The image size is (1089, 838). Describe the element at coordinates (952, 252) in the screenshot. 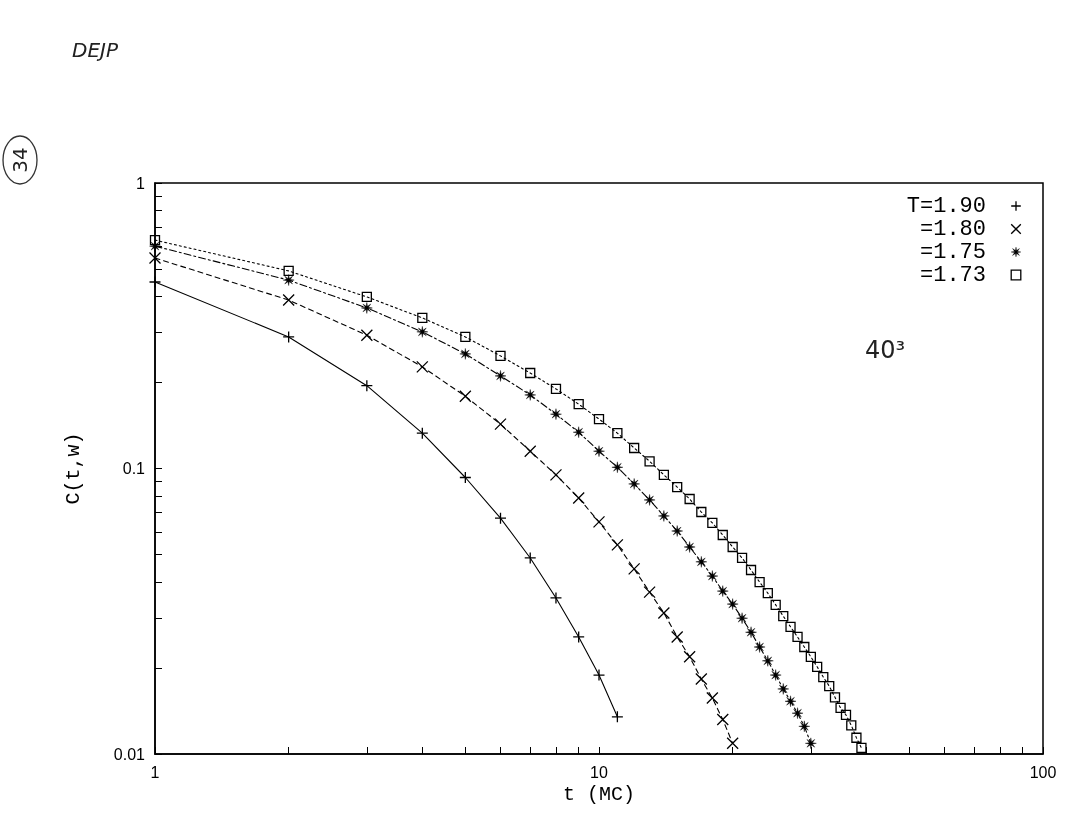

I see `legend-label: =1.75` at that location.